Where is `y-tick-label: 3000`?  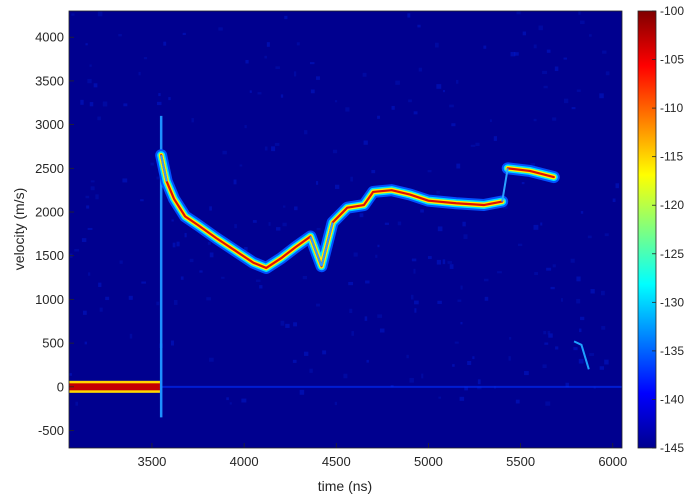 y-tick-label: 3000 is located at coordinates (49, 124).